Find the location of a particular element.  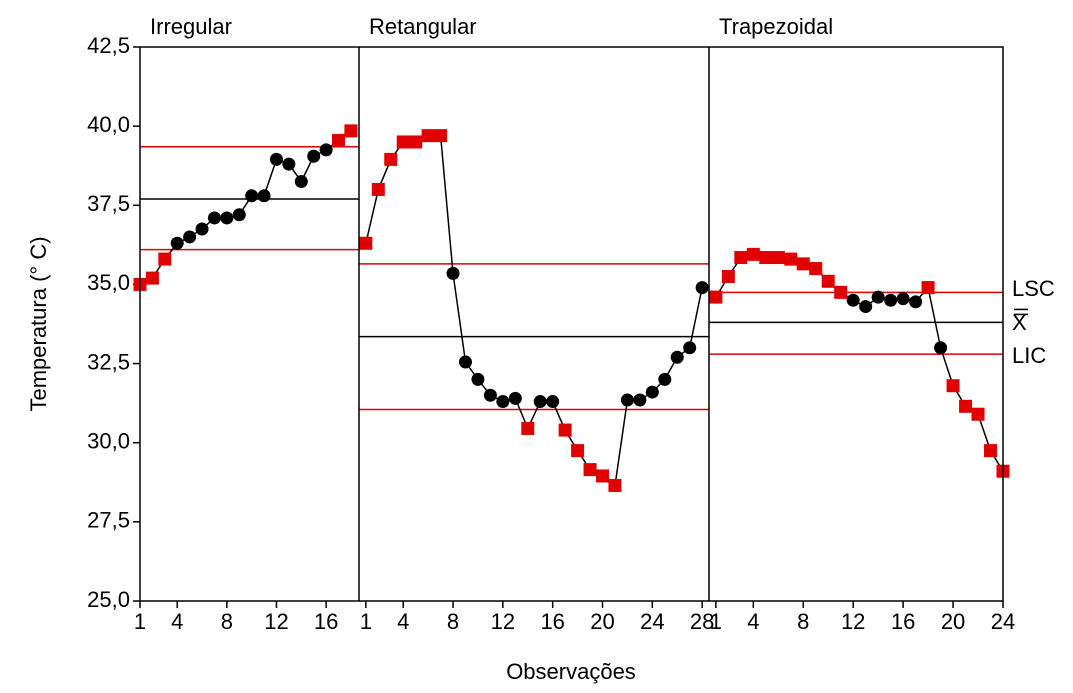

x-tick-label: 28 is located at coordinates (702, 621).